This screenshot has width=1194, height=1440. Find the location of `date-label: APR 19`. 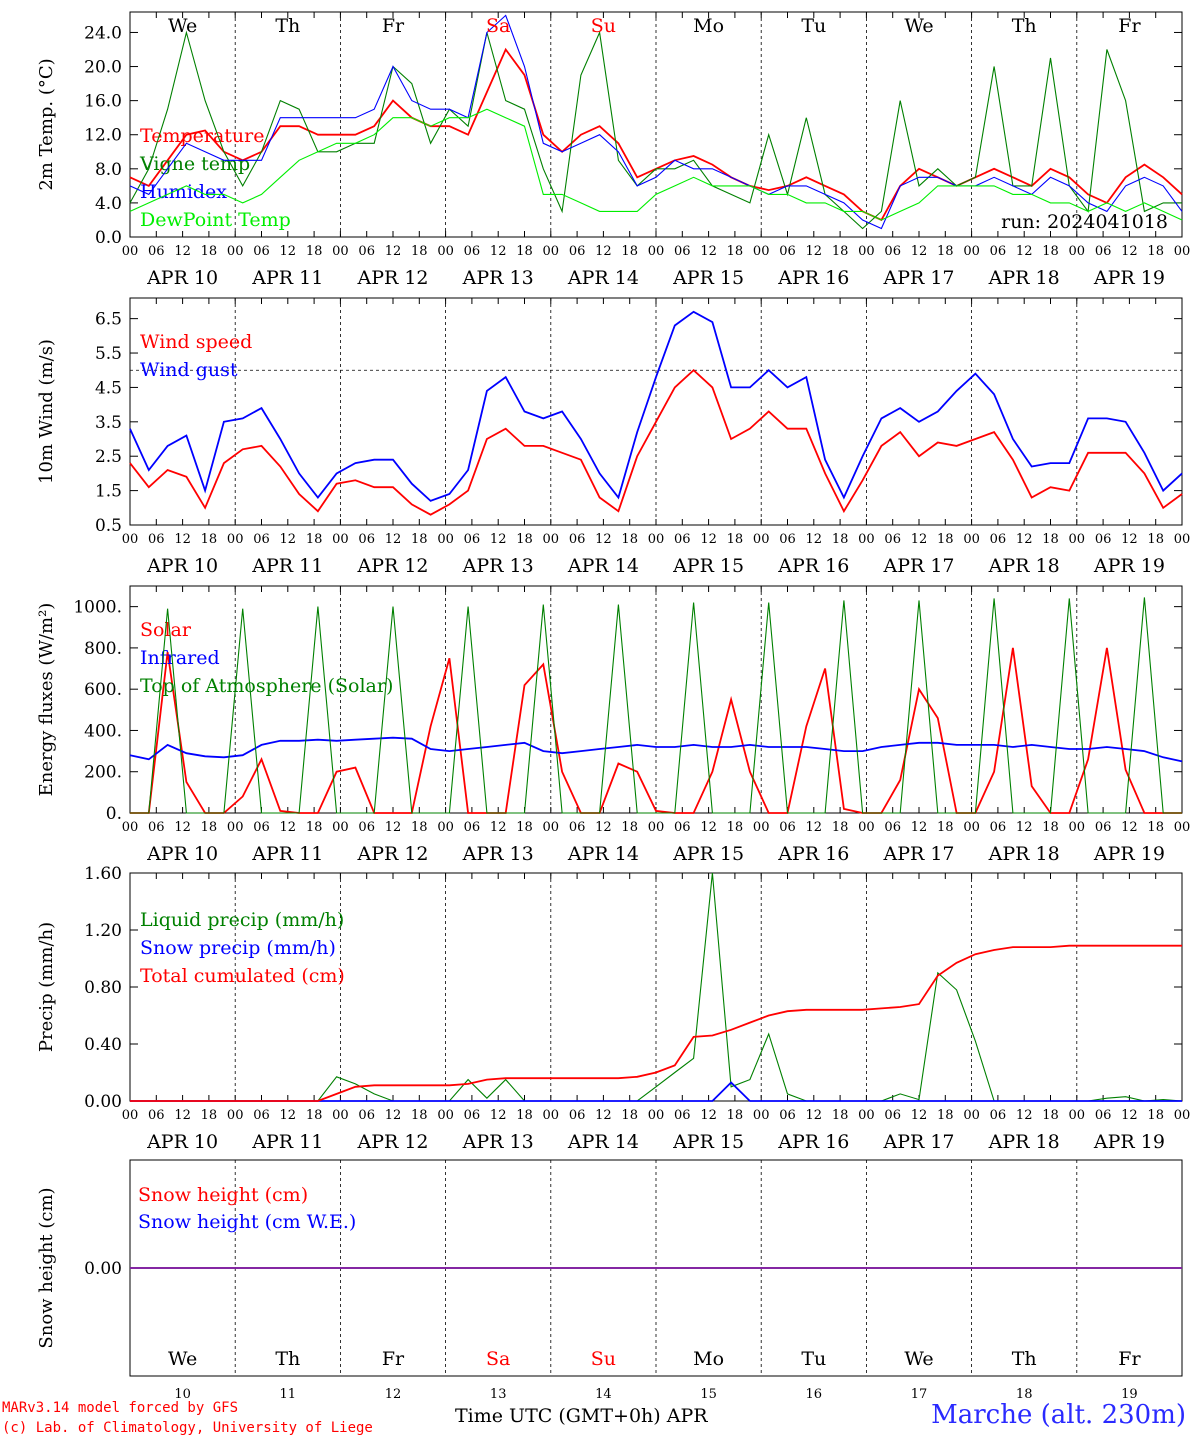

date-label: APR 19 is located at coordinates (1129, 278).